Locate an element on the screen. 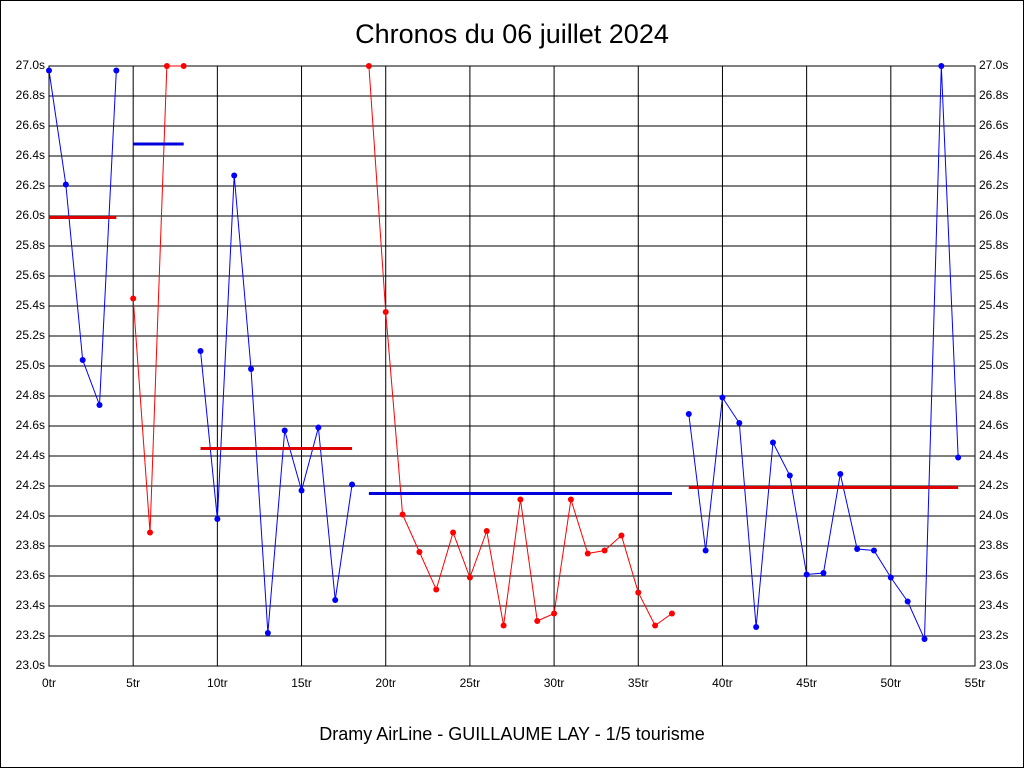 This screenshot has width=1024, height=768. x-tick-label: 0tr is located at coordinates (49, 683).